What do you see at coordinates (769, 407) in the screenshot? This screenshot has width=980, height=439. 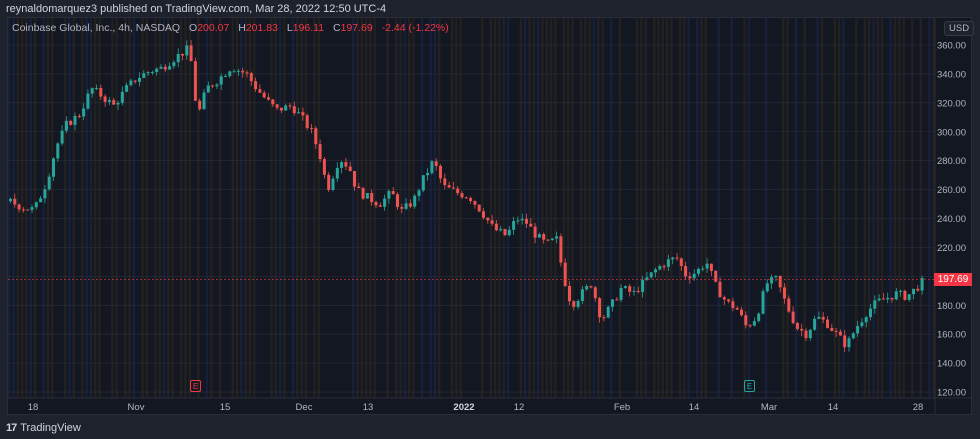 I see `time-tick: Mar` at bounding box center [769, 407].